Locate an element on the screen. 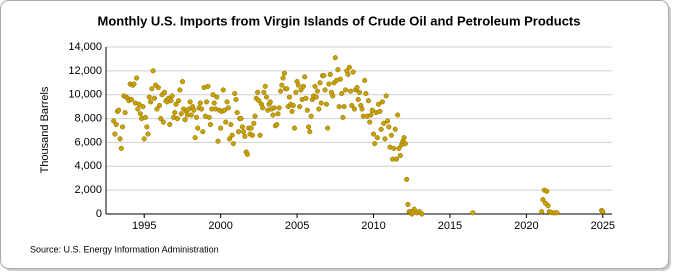 The image size is (675, 275). y-tick-label: 6,000 is located at coordinates (88, 142).